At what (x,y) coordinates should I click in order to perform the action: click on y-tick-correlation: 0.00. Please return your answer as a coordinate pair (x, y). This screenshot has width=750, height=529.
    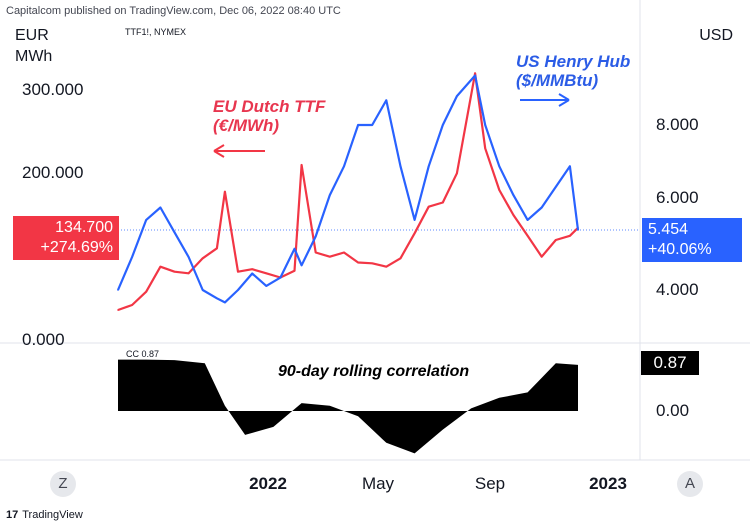
    Looking at the image, I should click on (673, 410).